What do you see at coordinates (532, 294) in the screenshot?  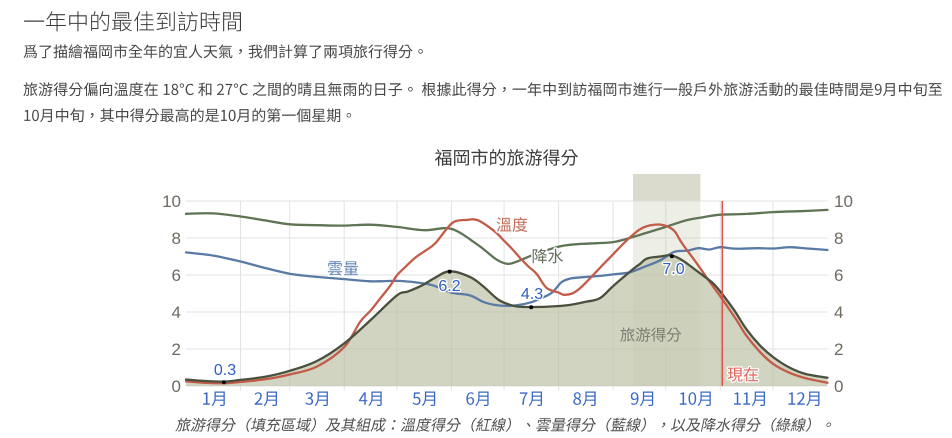 I see `svg-text: 4.3` at bounding box center [532, 294].